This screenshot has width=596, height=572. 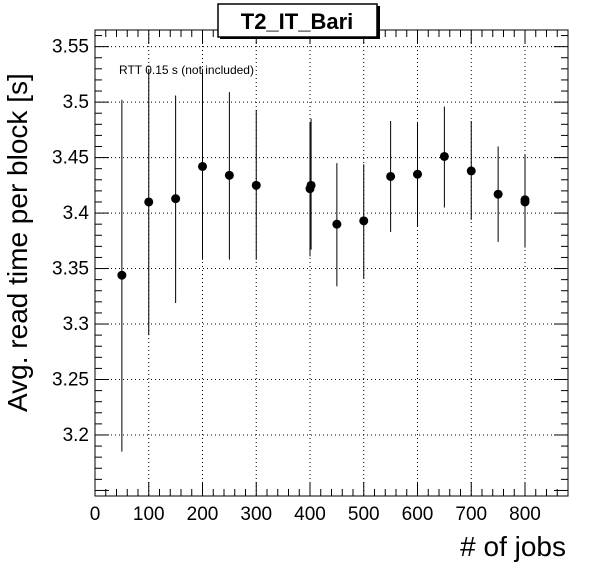 What do you see at coordinates (525, 514) in the screenshot?
I see `x-tick-label: 800` at bounding box center [525, 514].